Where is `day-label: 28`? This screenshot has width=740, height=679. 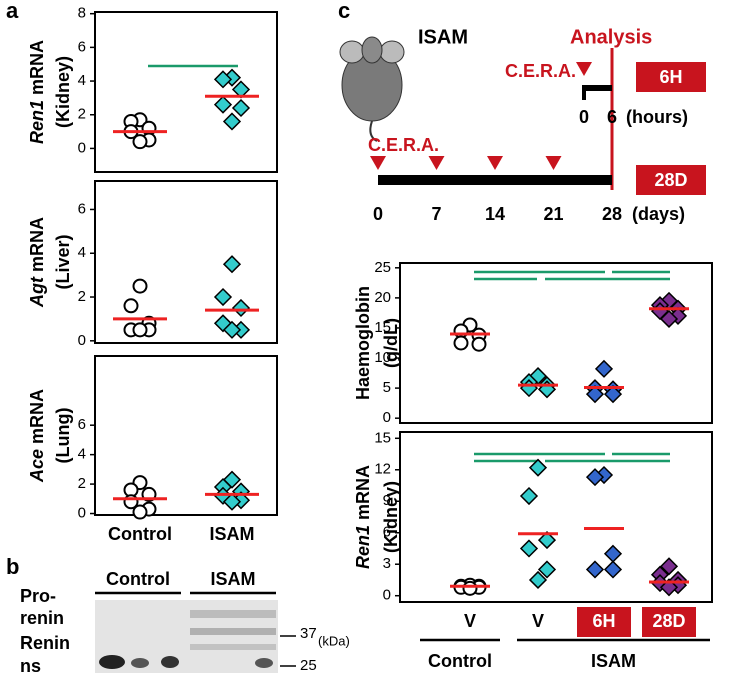
day-label: 28 is located at coordinates (612, 214).